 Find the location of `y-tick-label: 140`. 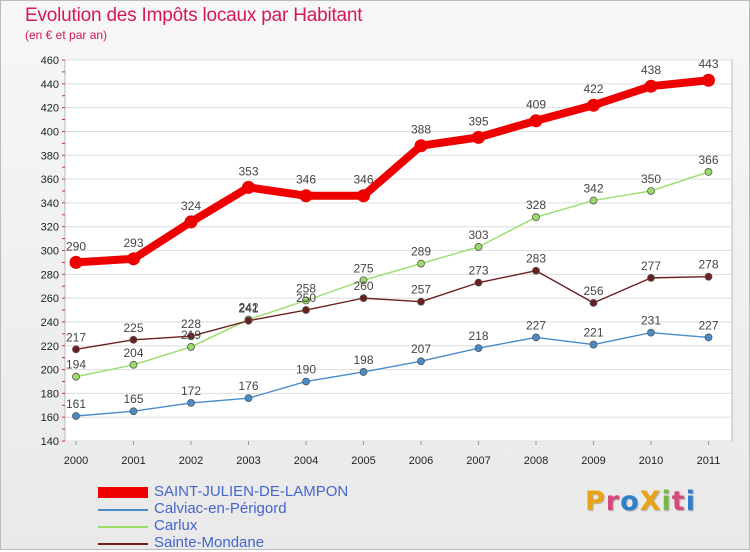

y-tick-label: 140 is located at coordinates (50, 442).